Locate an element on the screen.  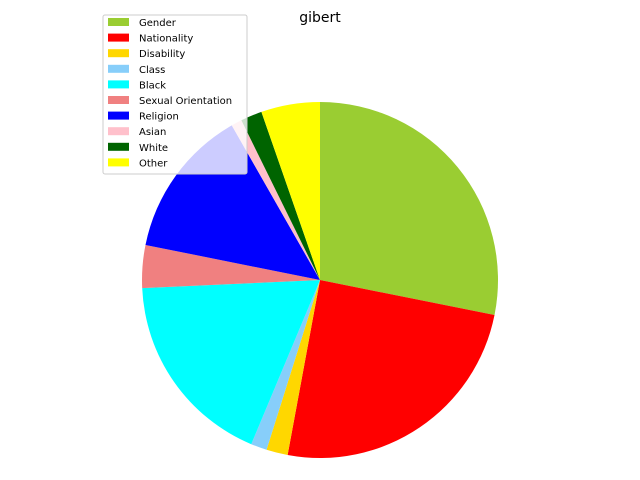
legend-swatch-religion is located at coordinates (118, 115).